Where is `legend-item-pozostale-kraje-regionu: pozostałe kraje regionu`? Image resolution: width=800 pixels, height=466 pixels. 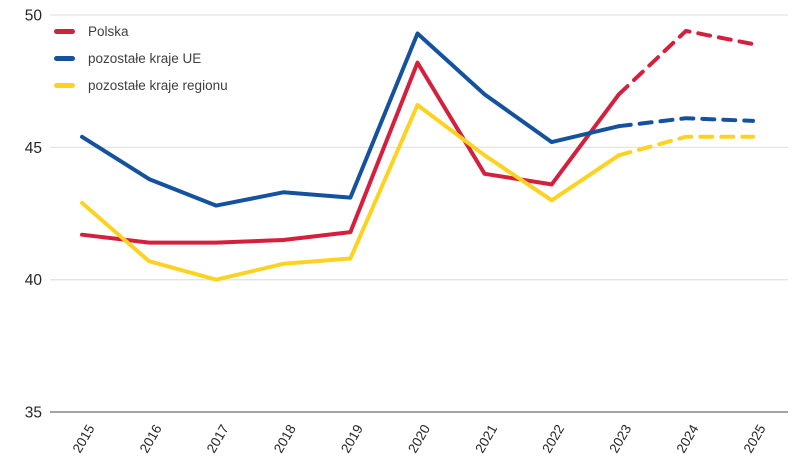
legend-item-pozostale-kraje-regionu: pozostałe kraje regionu is located at coordinates (141, 85).